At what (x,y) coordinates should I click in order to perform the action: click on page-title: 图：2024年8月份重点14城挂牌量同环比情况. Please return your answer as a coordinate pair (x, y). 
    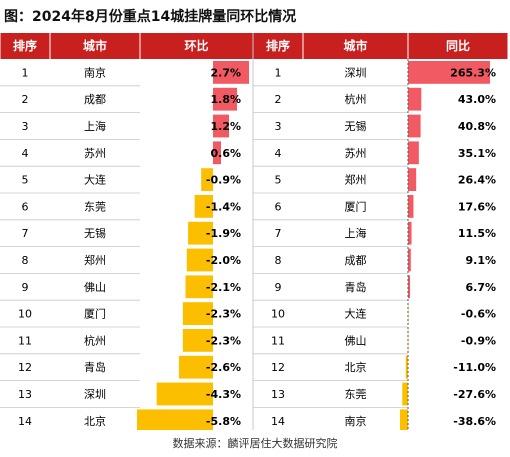
    Looking at the image, I should click on (150, 17).